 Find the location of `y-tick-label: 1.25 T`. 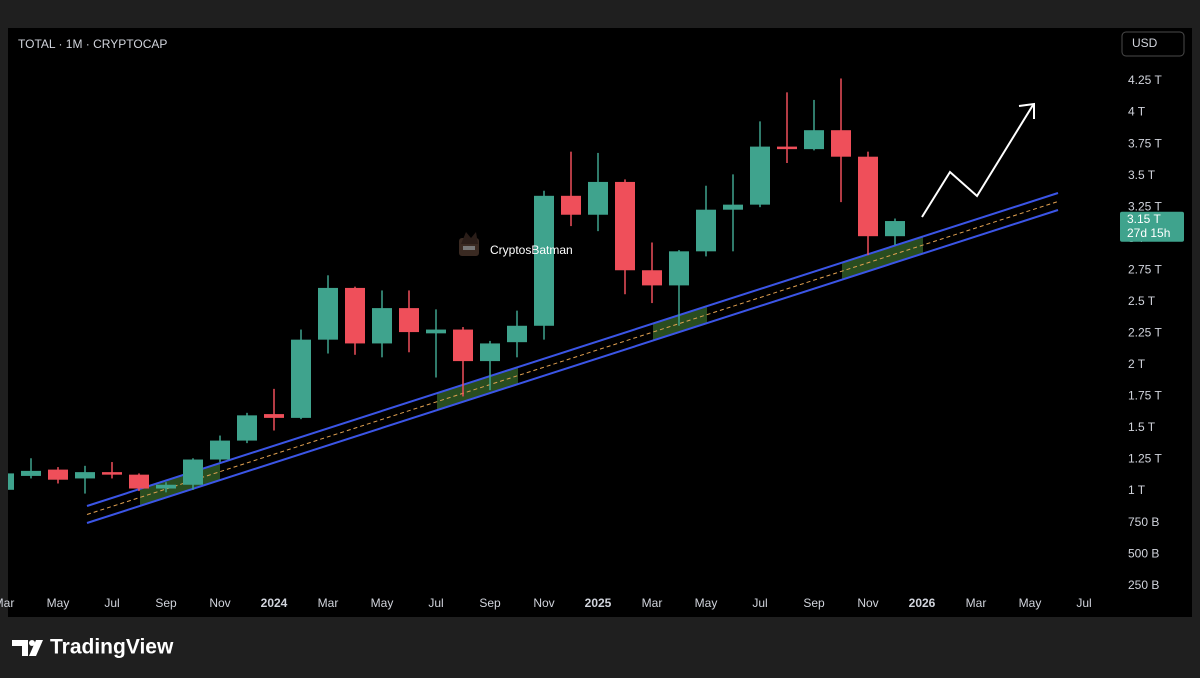

y-tick-label: 1.25 T is located at coordinates (1145, 459).